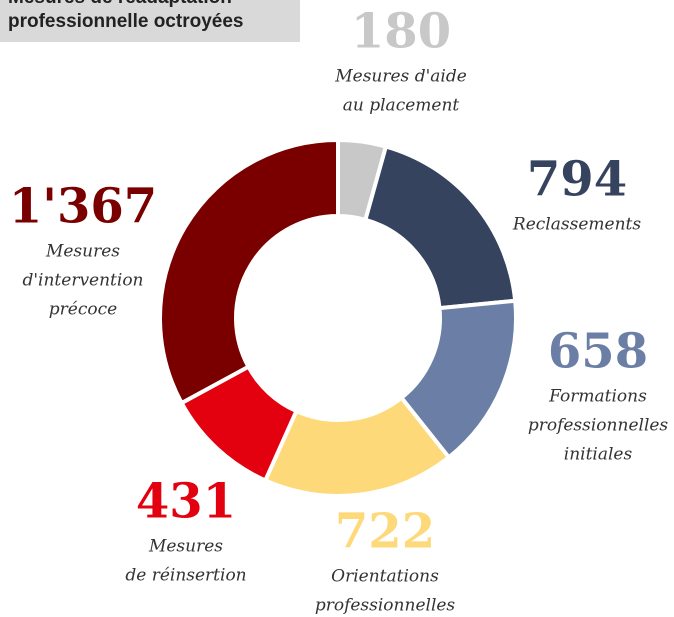 The width and height of the screenshot is (674, 617). Describe the element at coordinates (401, 32) in the screenshot. I see `value-label: 180` at that location.